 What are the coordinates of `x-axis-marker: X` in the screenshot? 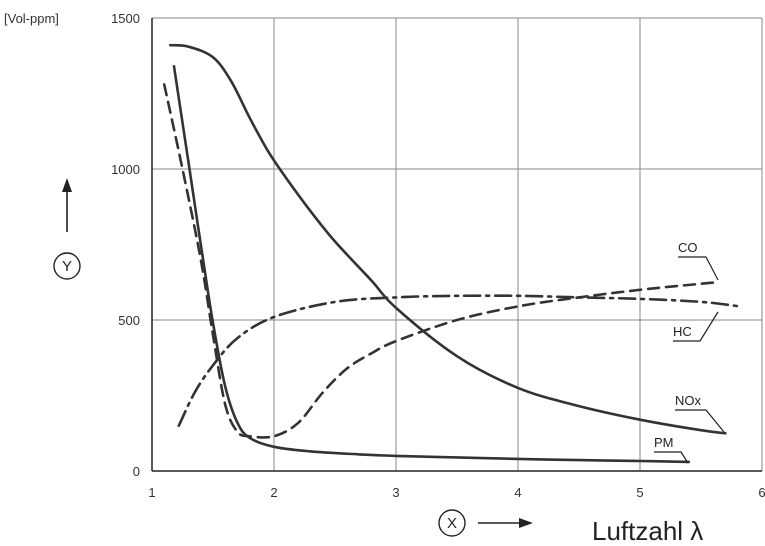 It's located at (485, 523).